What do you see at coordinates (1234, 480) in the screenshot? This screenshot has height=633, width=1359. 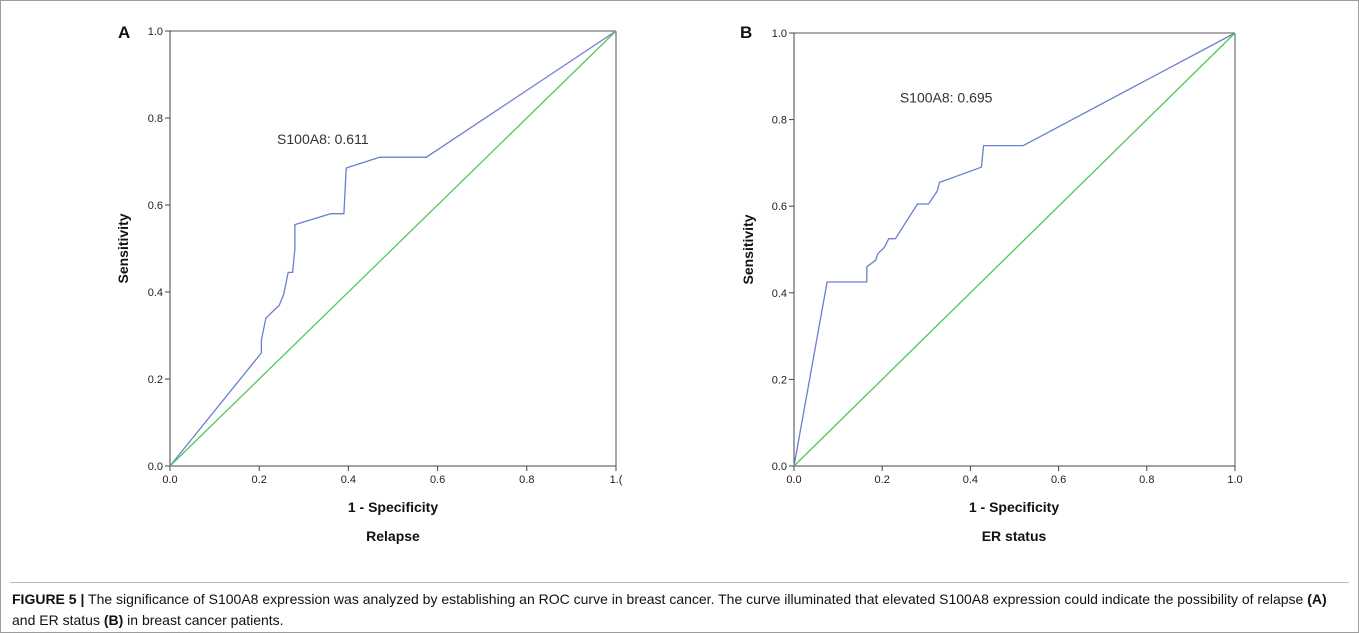 I see `x-tick-label: 1.0` at bounding box center [1234, 480].